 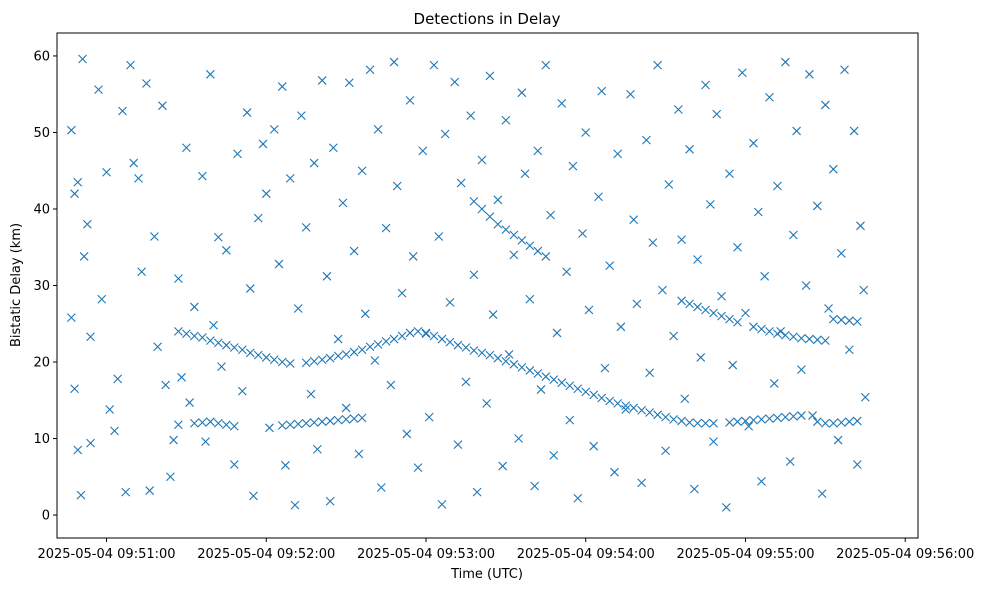 What do you see at coordinates (16, 285) in the screenshot?
I see `y-axis-title: Bistatic Delay (km)` at bounding box center [16, 285].